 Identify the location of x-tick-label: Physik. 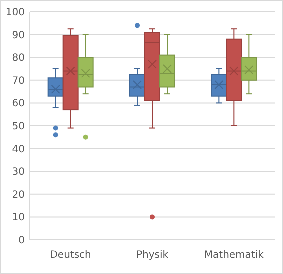
(152, 255).